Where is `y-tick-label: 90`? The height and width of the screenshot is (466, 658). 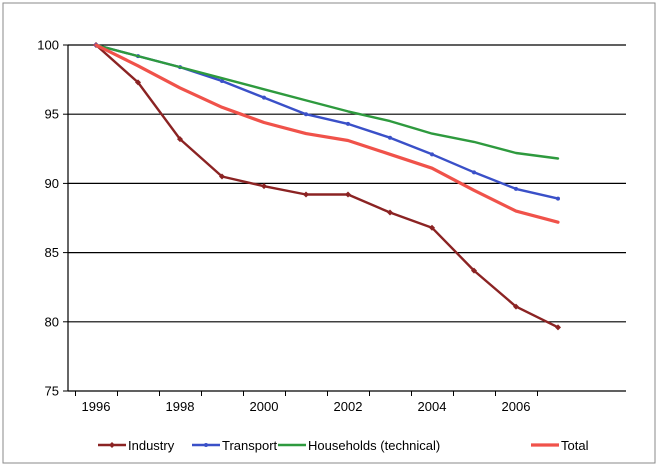
y-tick-label: 90 is located at coordinates (52, 183).